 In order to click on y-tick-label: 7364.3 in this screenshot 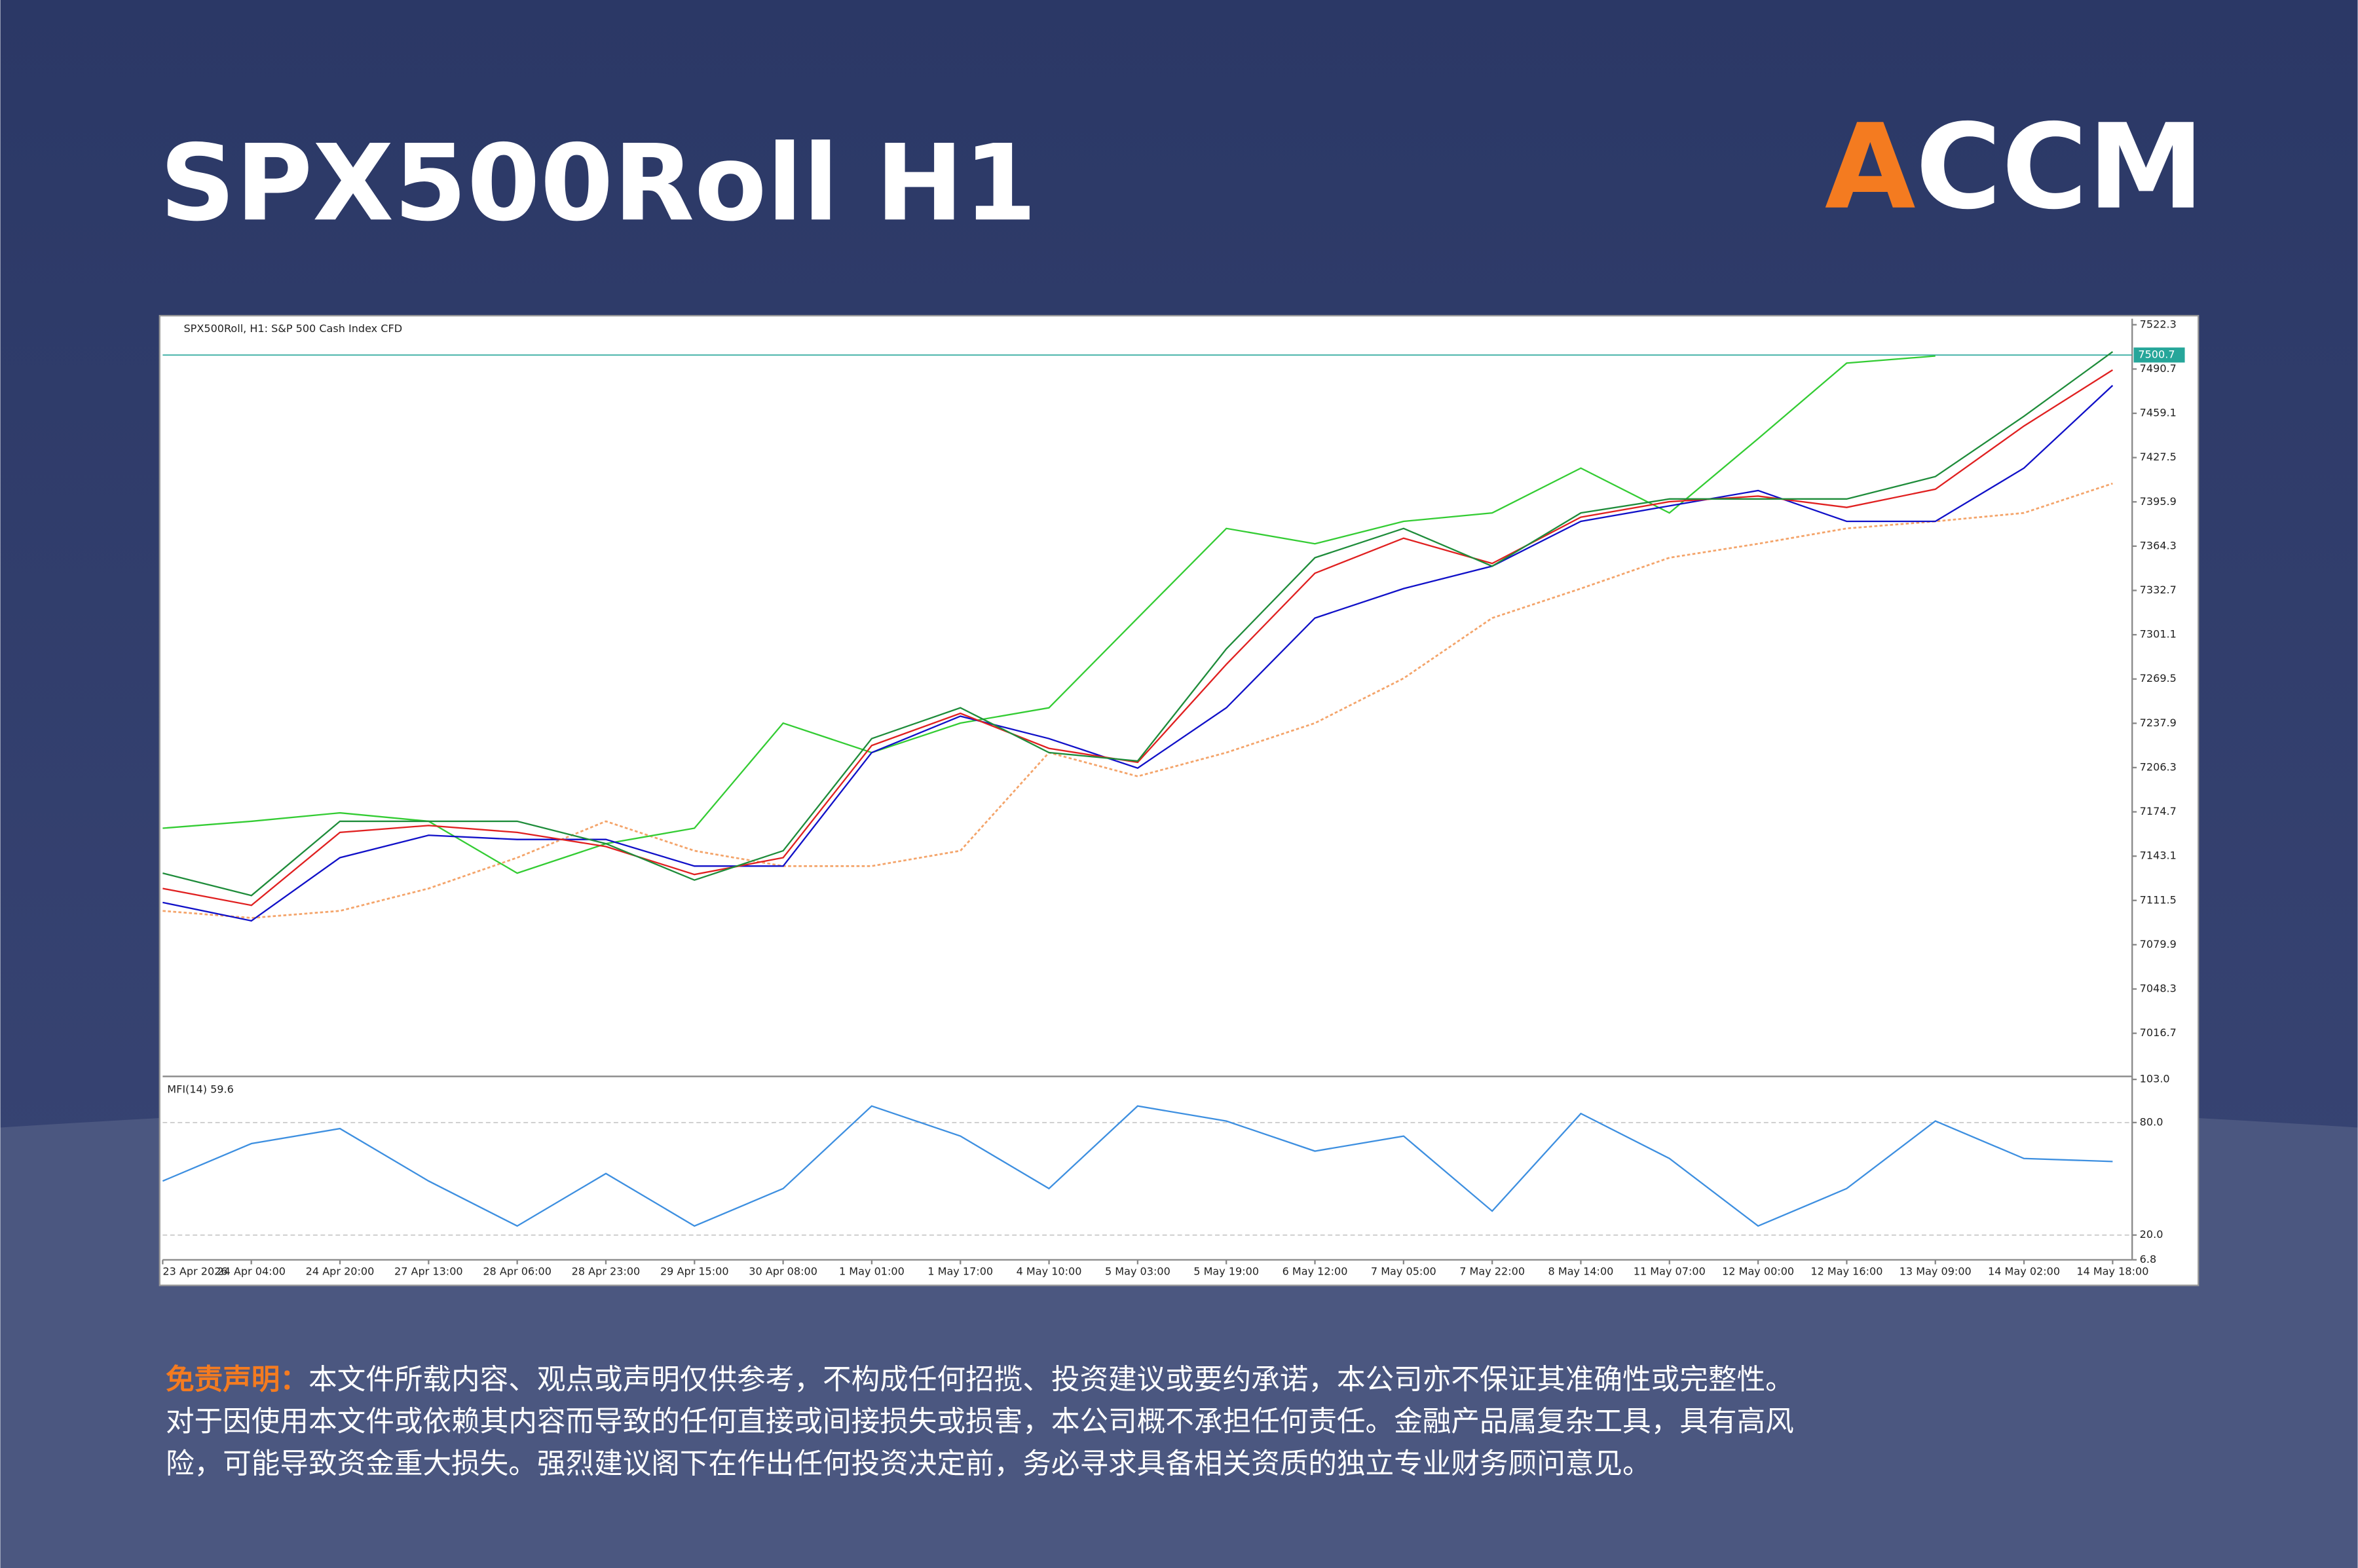, I will do `click(2158, 545)`.